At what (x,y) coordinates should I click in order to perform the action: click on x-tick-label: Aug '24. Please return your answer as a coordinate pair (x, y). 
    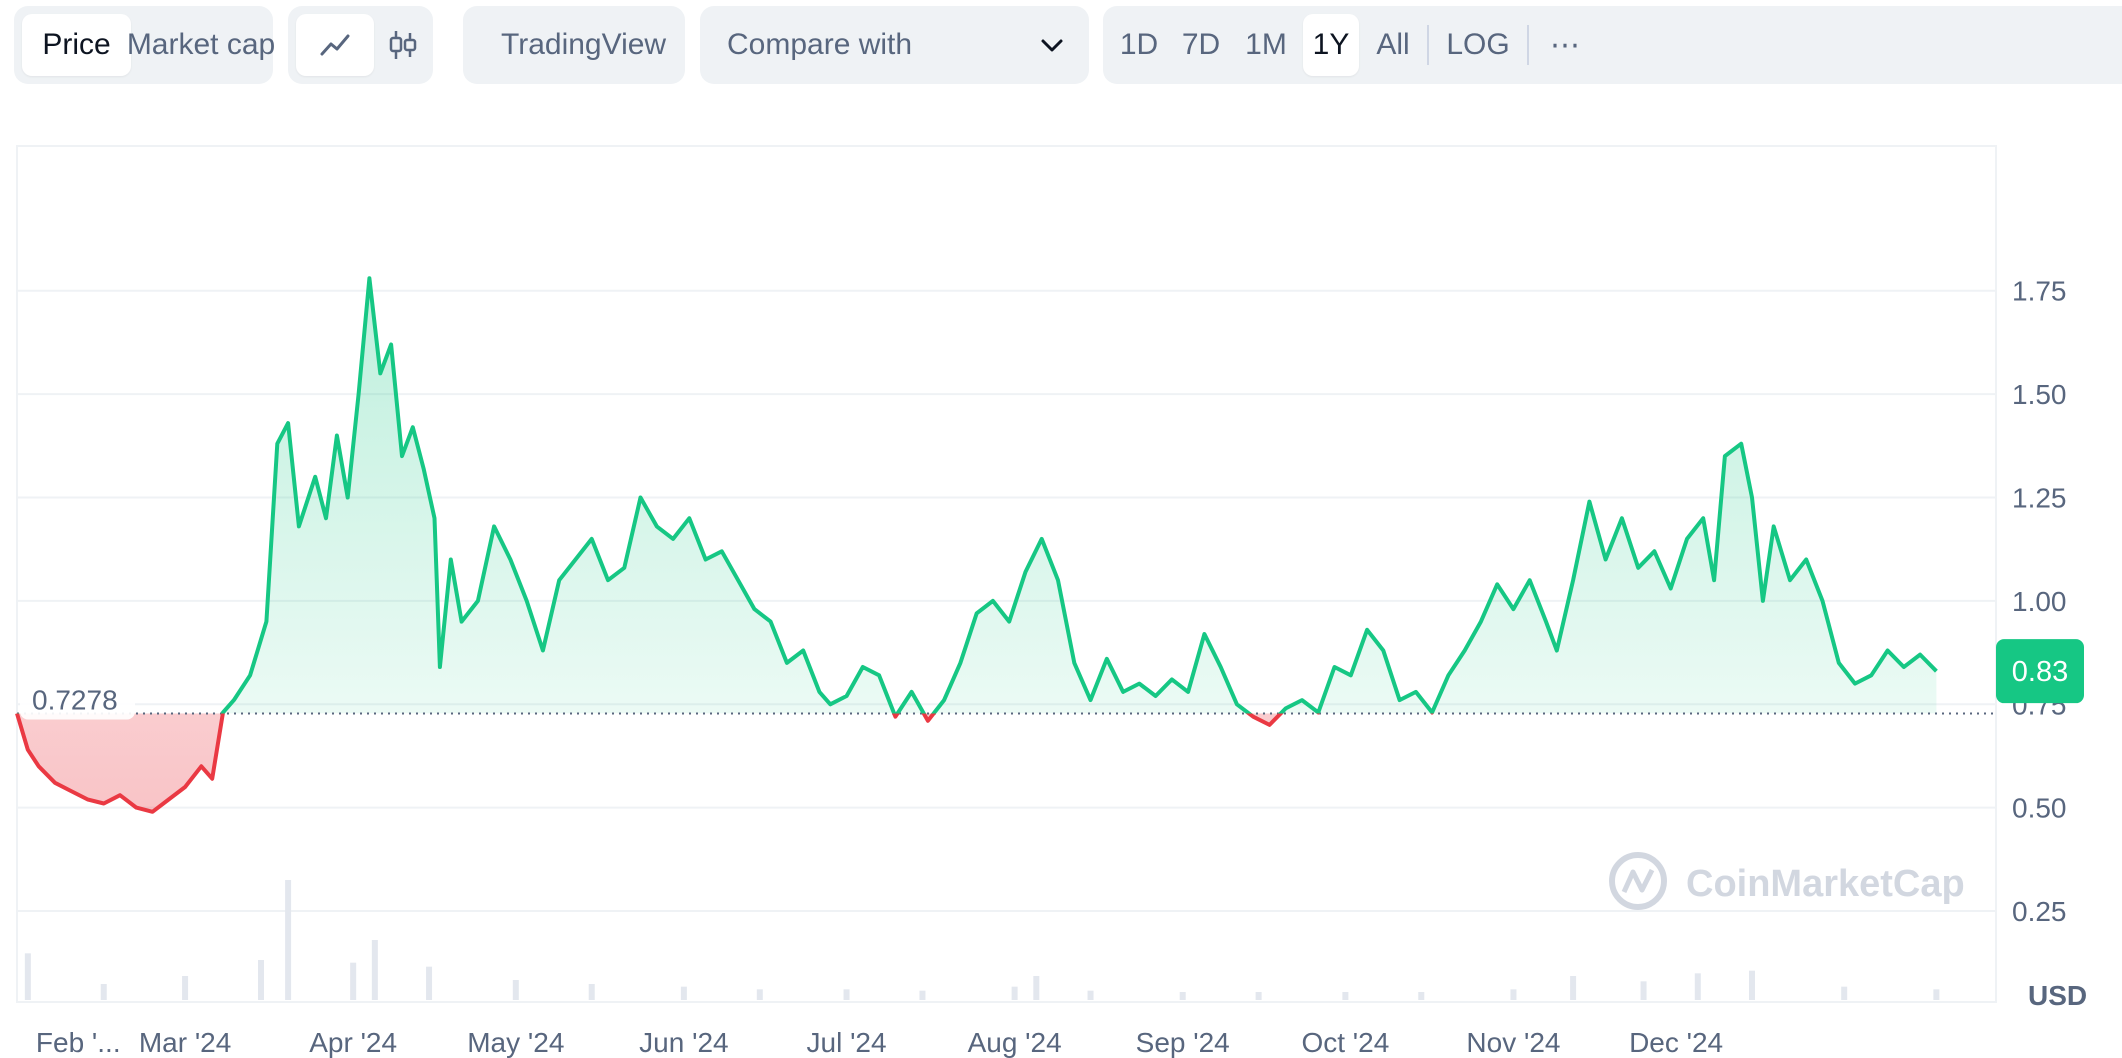
    Looking at the image, I should click on (1015, 1042).